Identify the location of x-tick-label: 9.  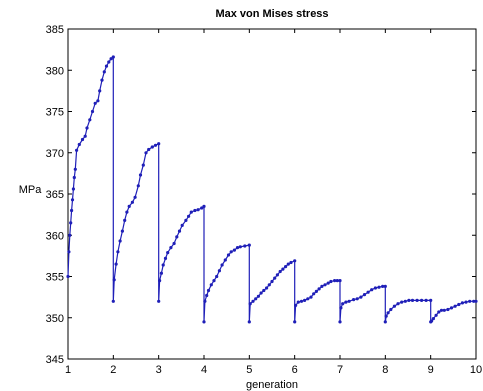
(431, 370).